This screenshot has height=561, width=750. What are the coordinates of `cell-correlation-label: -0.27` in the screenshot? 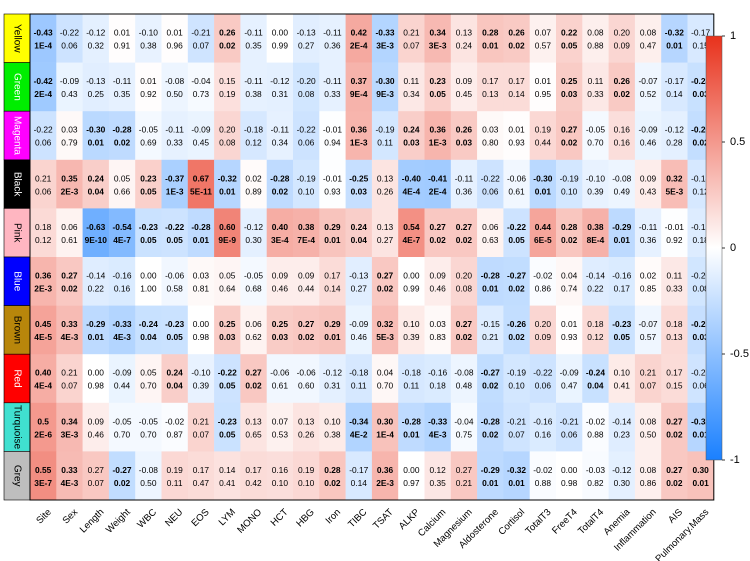 It's located at (490, 373).